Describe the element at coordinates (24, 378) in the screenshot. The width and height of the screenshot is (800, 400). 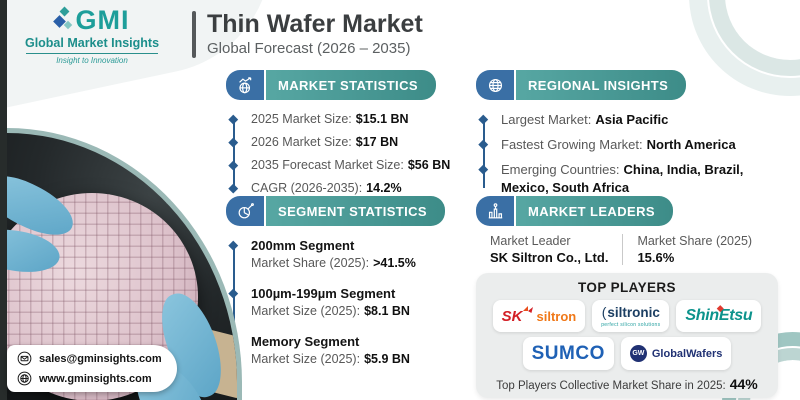
I see `globe-icon` at that location.